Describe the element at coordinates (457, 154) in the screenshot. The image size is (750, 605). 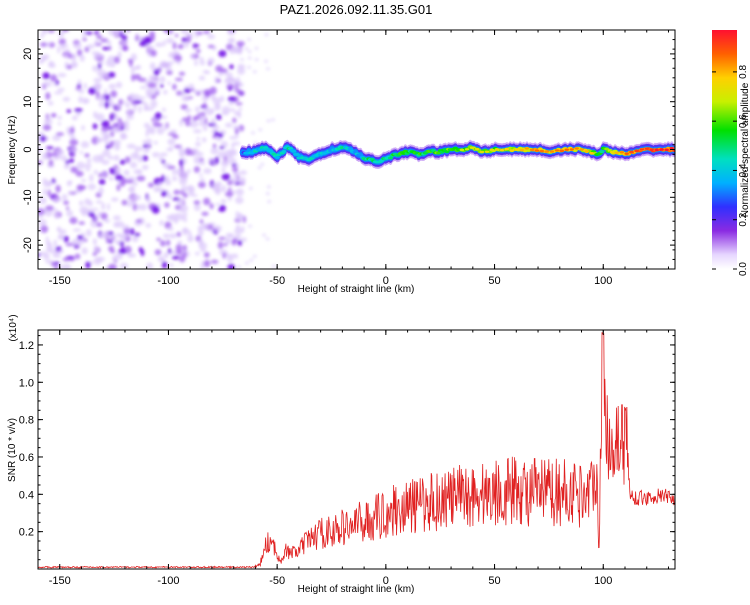
I see `spectrogram-signal-track` at that location.